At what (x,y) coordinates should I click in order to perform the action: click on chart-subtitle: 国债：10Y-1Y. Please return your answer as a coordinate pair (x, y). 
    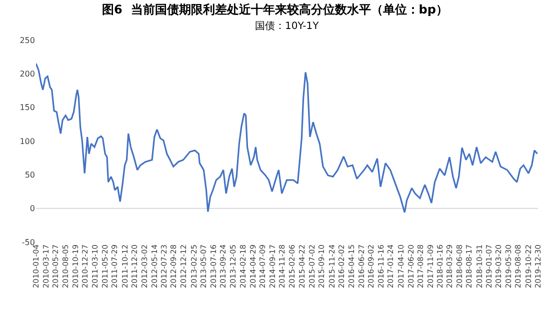
    Looking at the image, I should click on (287, 26).